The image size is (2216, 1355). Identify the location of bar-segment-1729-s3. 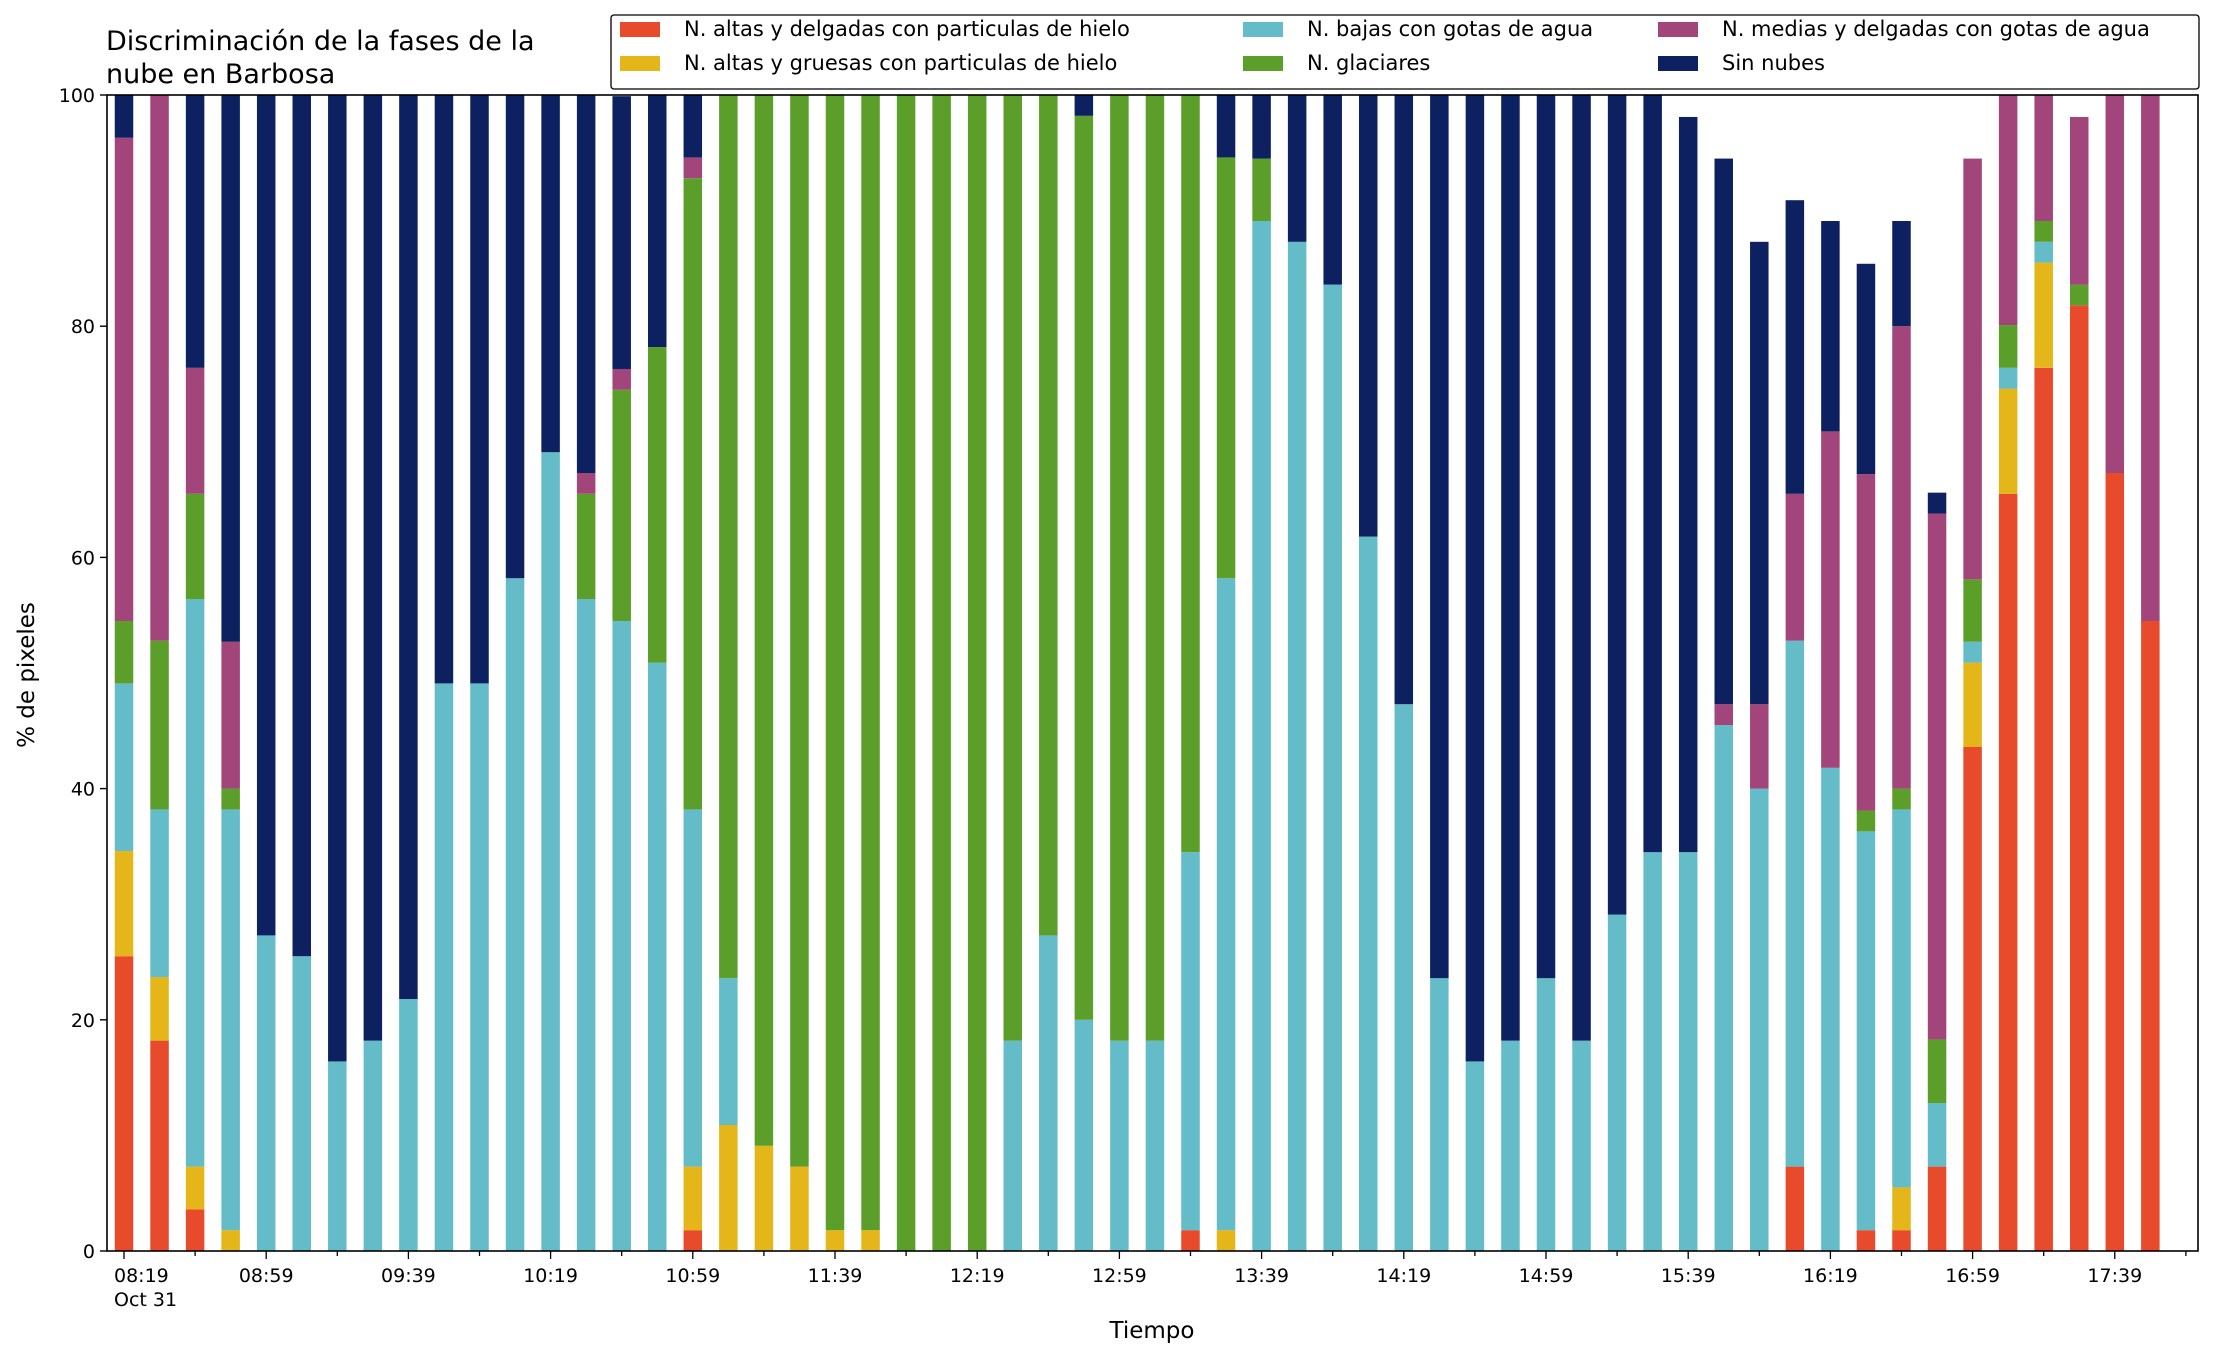
(2079, 295).